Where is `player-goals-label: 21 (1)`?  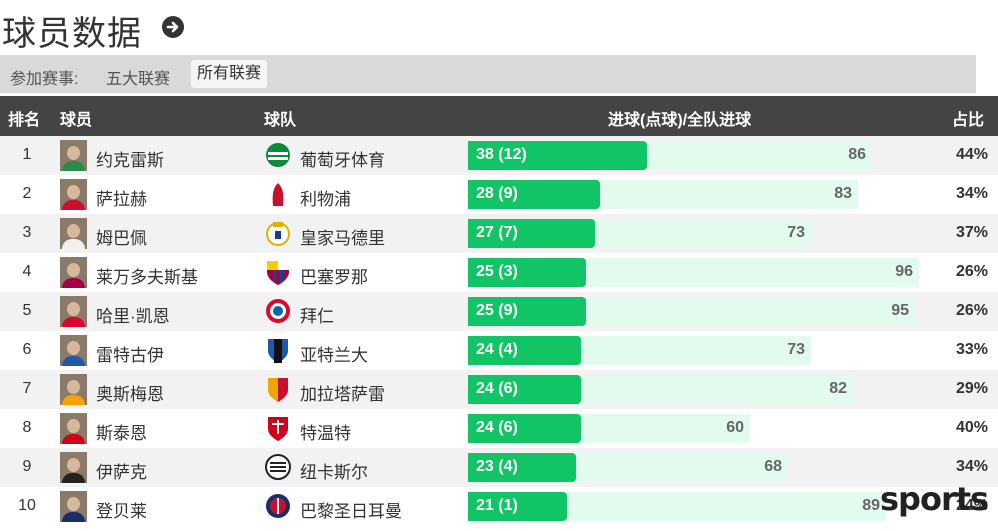
player-goals-label: 21 (1) is located at coordinates (497, 505).